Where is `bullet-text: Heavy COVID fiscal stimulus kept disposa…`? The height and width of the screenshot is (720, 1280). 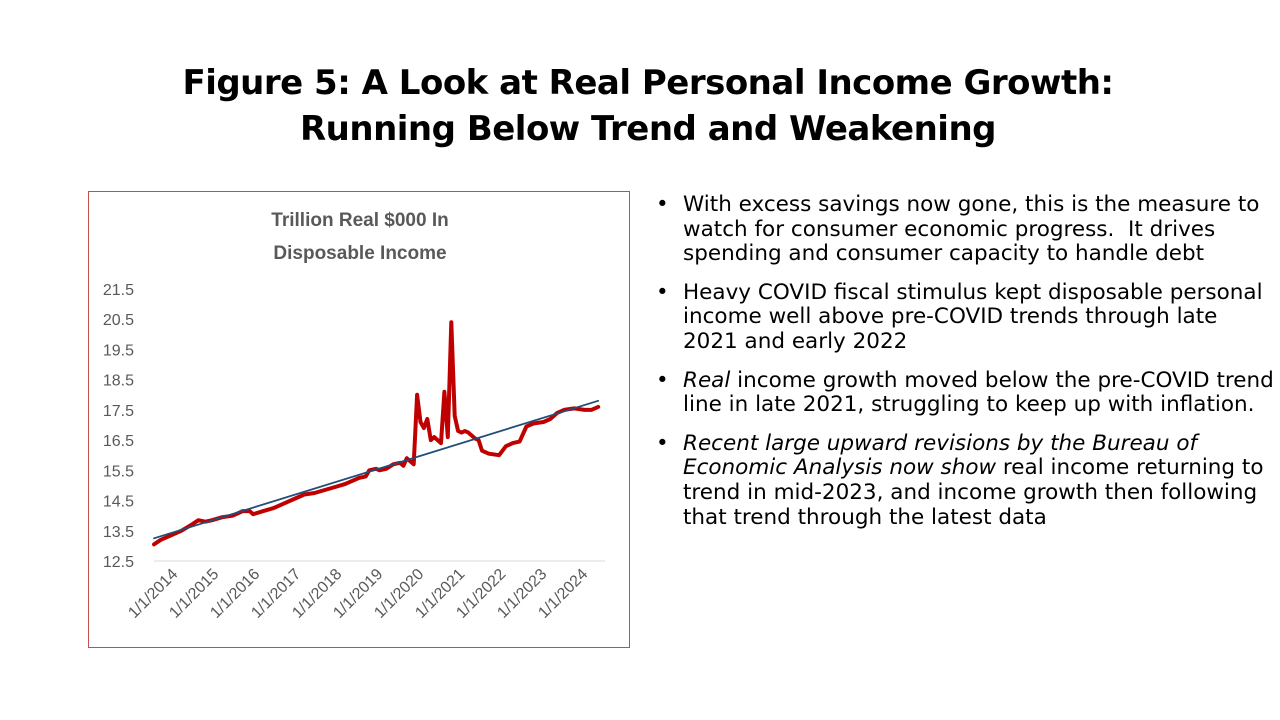 bullet-text: Heavy COVID fiscal stimulus kept disposa… is located at coordinates (976, 316).